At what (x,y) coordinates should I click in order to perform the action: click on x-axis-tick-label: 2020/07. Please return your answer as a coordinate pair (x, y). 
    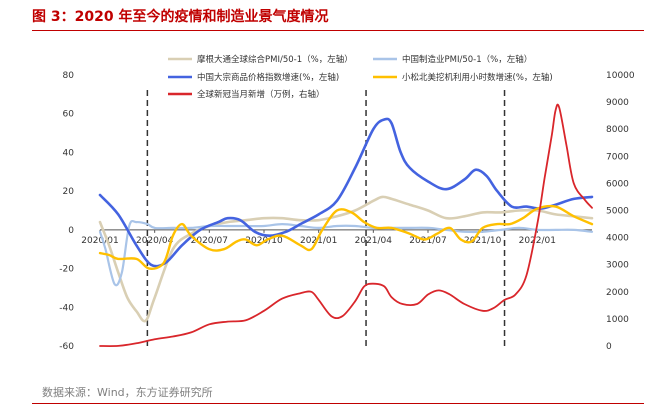
    Looking at the image, I should click on (209, 241).